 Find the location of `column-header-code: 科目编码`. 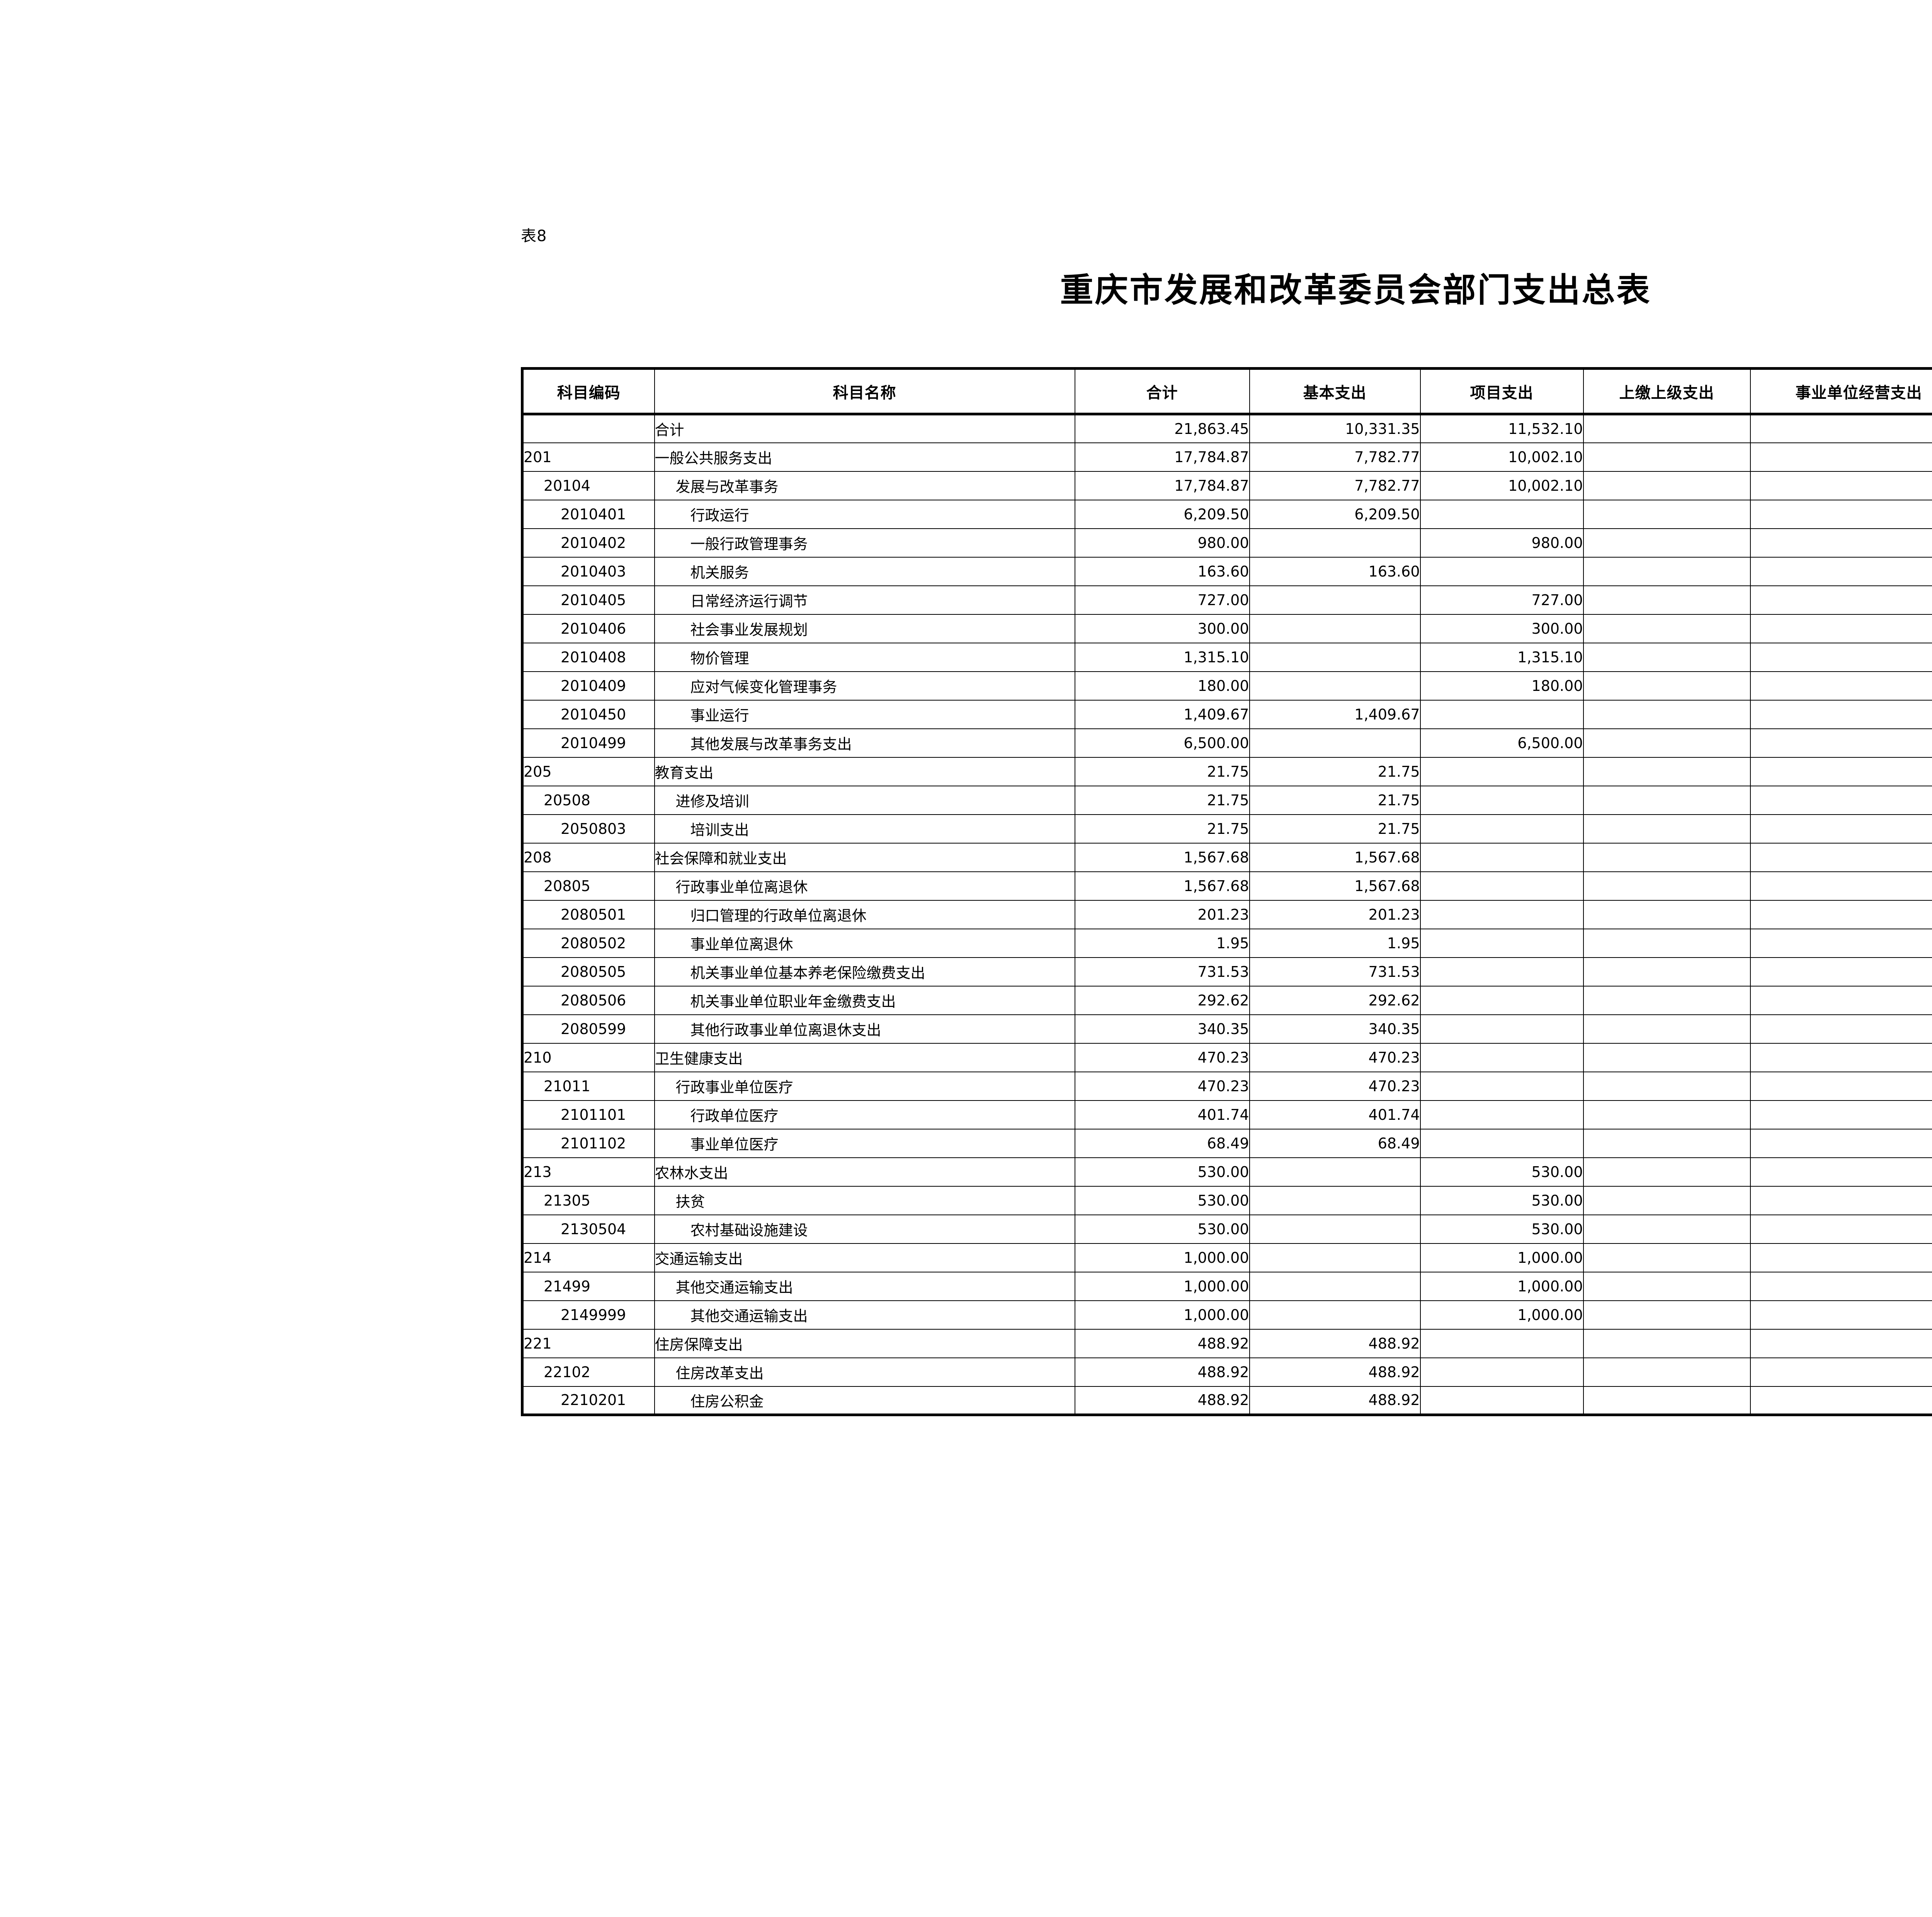

column-header-code: 科目编码 is located at coordinates (588, 391).